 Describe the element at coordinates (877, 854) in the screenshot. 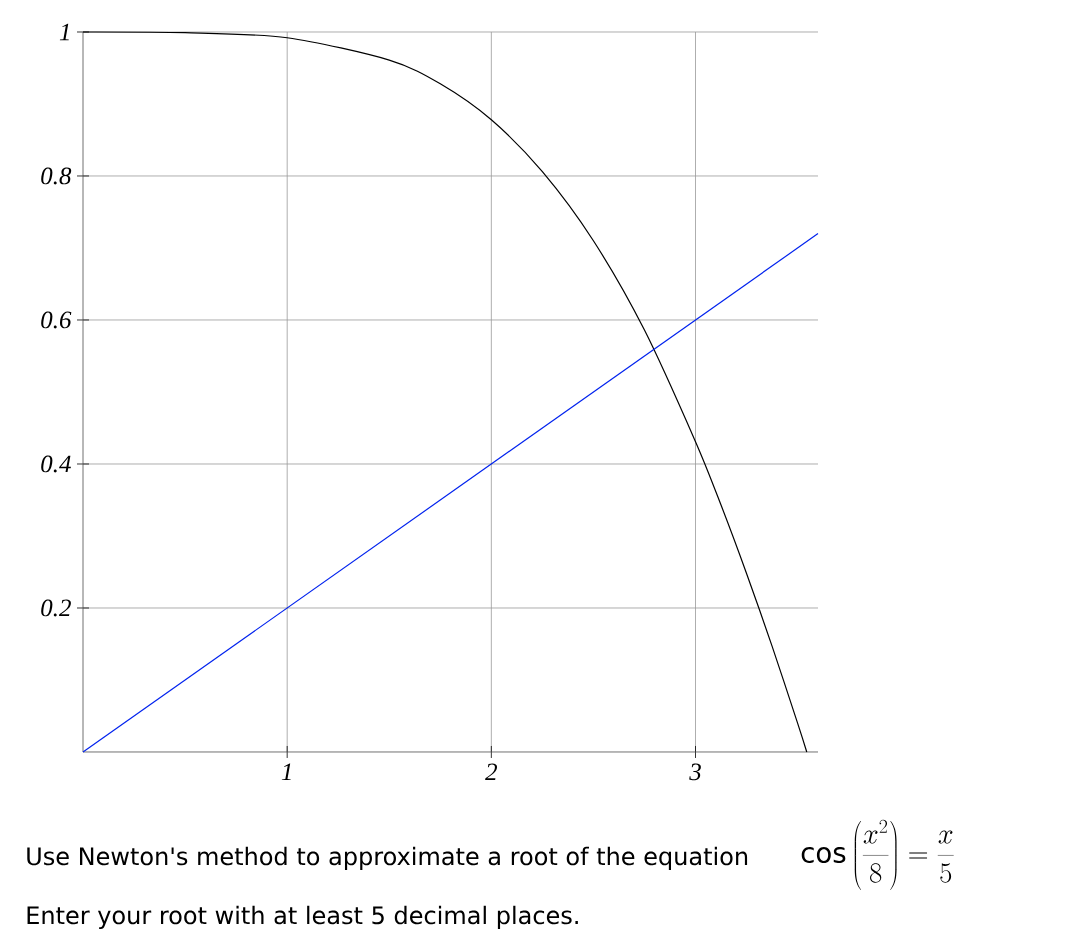

I see `text: $\cos\left(\frac{x^{2}}{8}\right)=\frac{x}{5}$` at that location.